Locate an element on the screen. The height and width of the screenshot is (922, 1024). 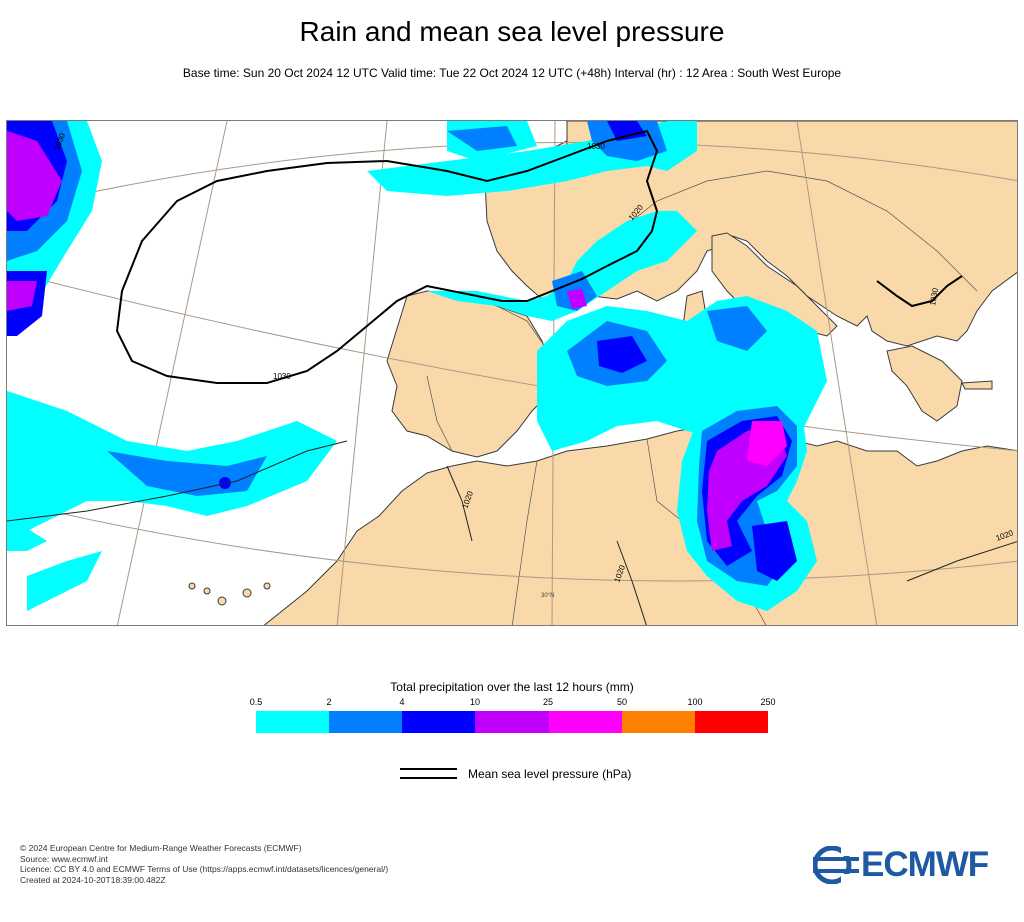
logo-text: ECMWF is located at coordinates (925, 864).